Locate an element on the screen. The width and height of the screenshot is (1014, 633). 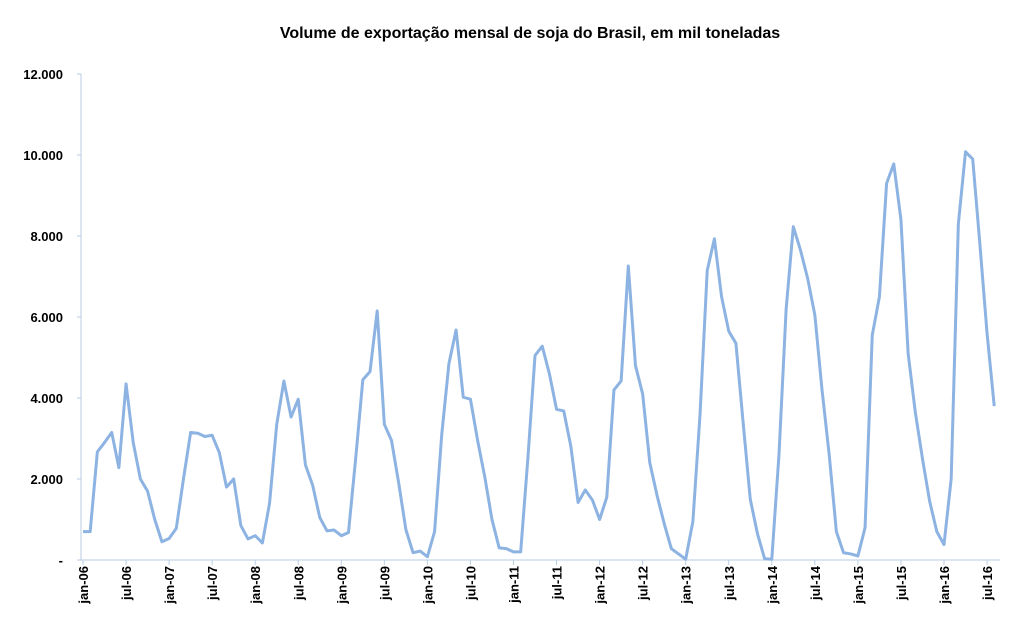
x-tick-label: jul-14 is located at coordinates (815, 583).